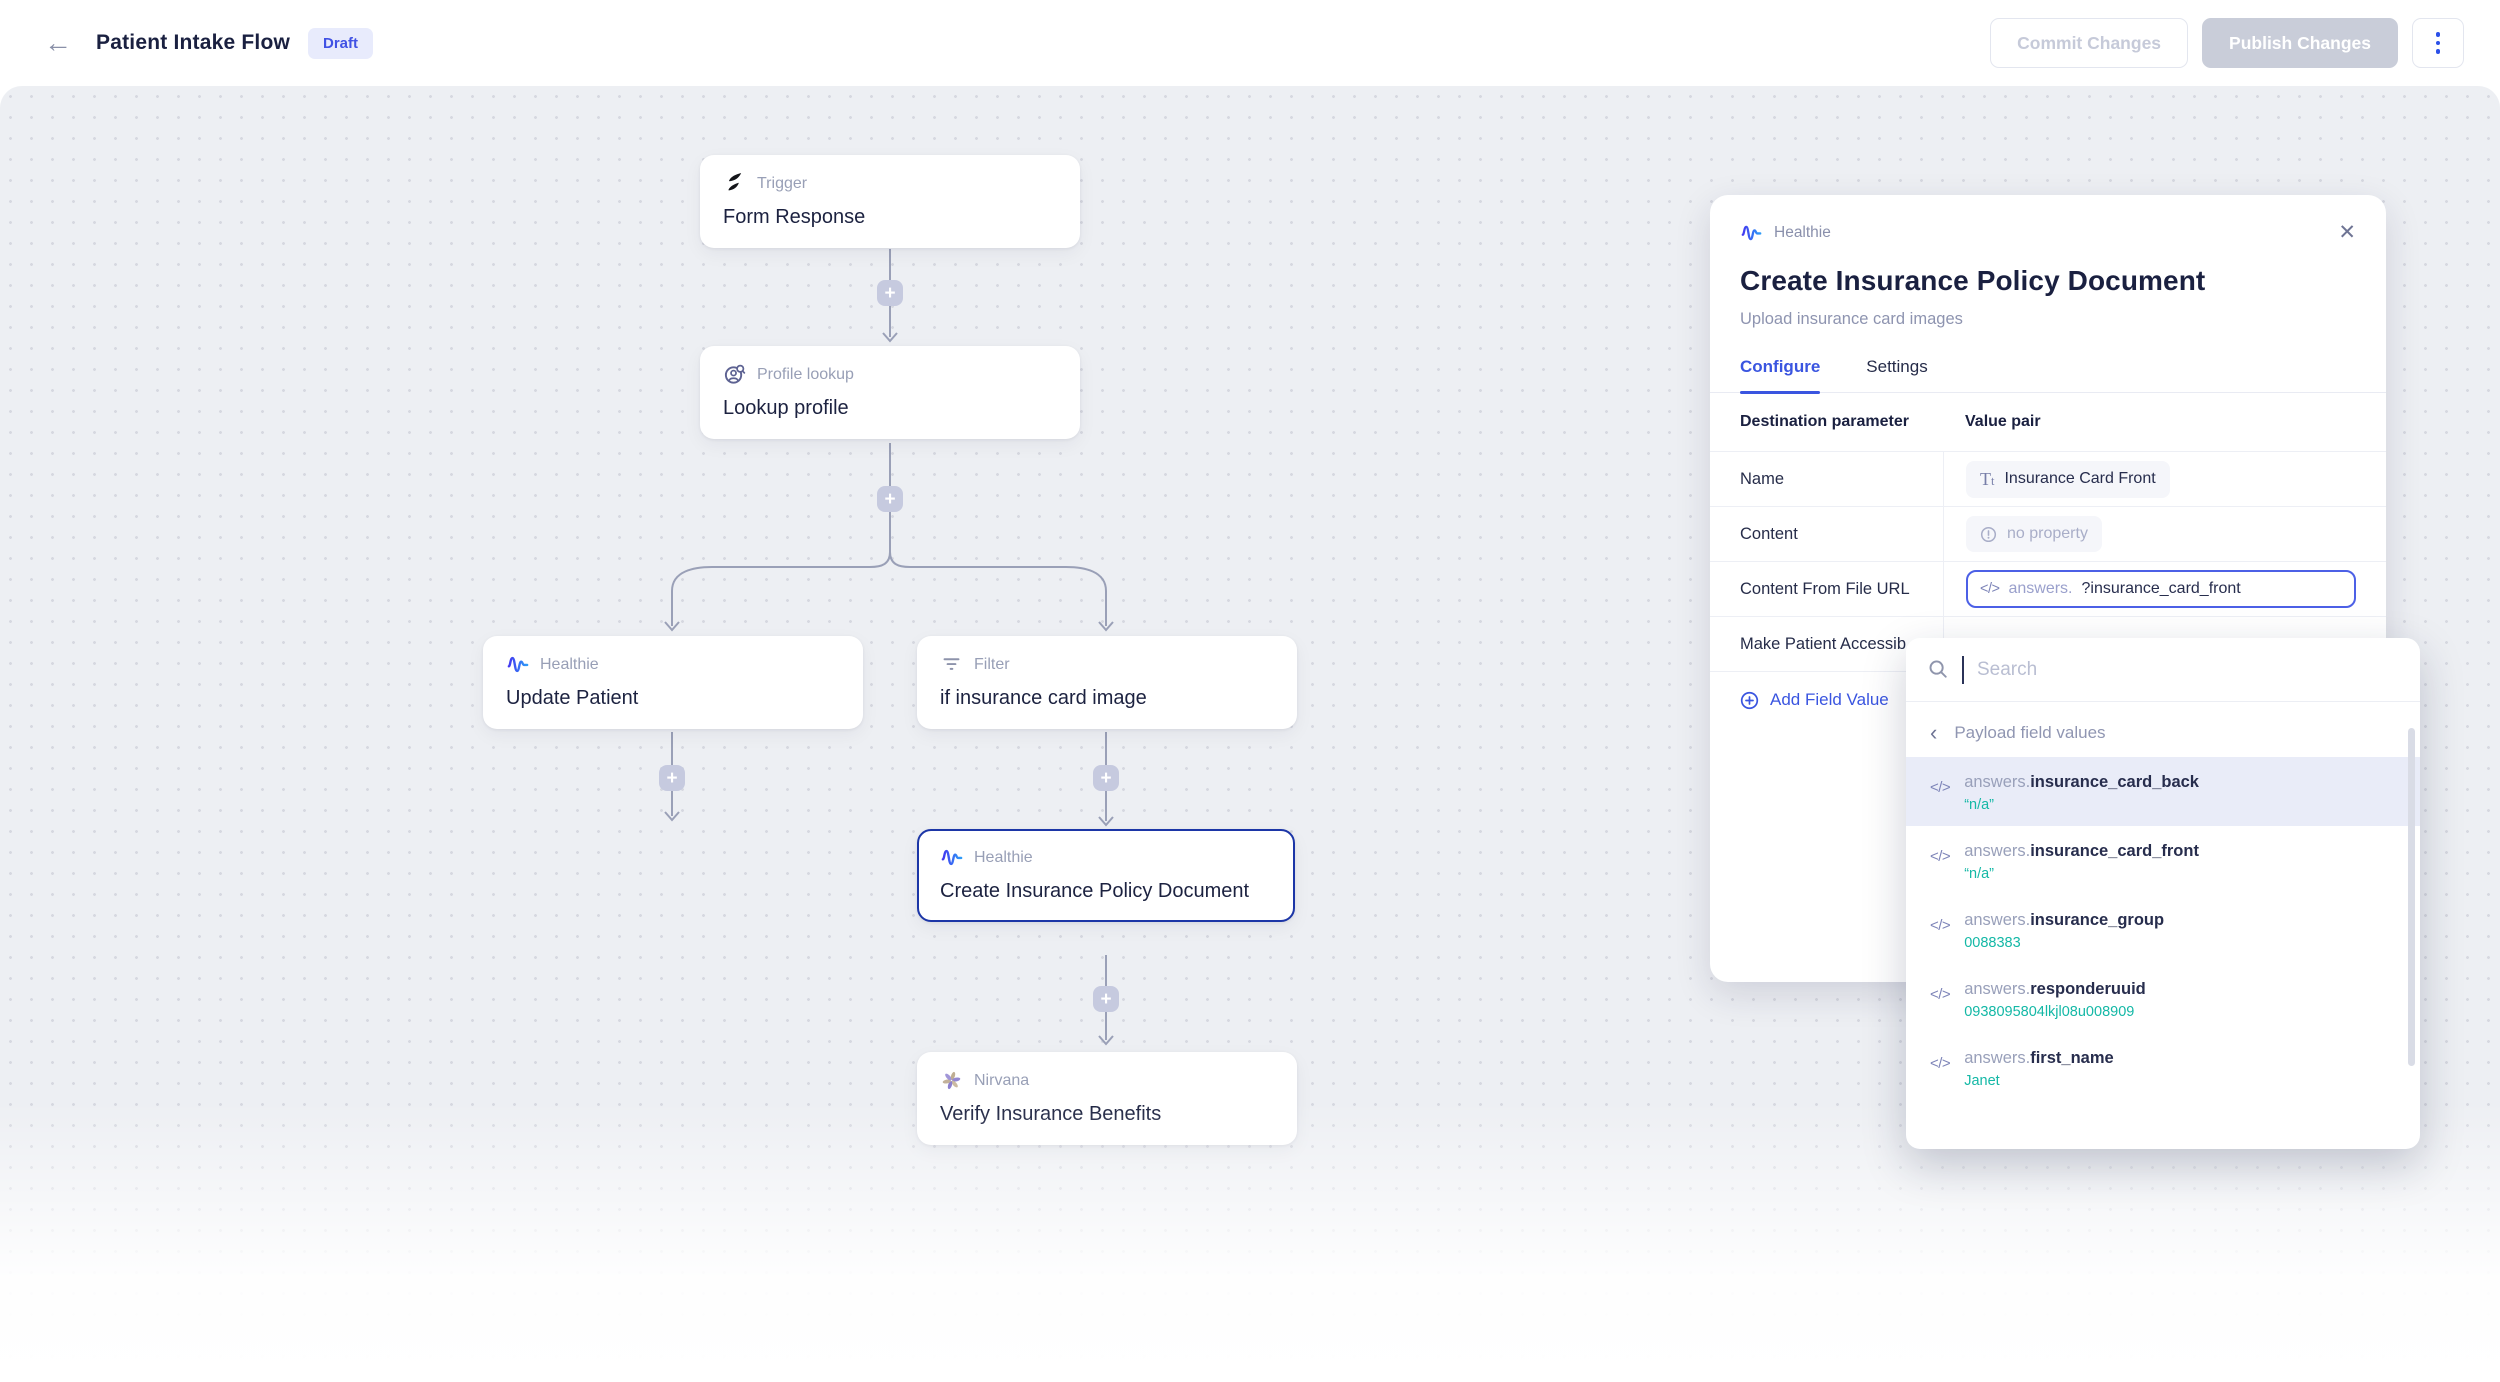 The width and height of the screenshot is (2500, 1382). I want to click on value-text: Insurance Card Front, so click(2080, 478).